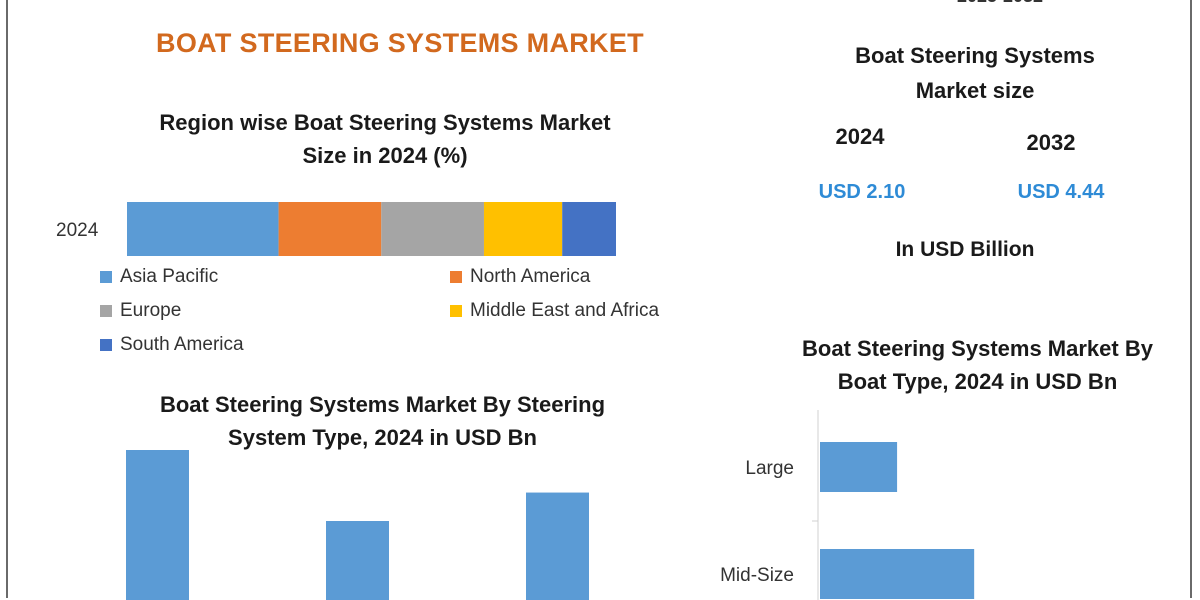  I want to click on bar-segment-europe, so click(432, 229).